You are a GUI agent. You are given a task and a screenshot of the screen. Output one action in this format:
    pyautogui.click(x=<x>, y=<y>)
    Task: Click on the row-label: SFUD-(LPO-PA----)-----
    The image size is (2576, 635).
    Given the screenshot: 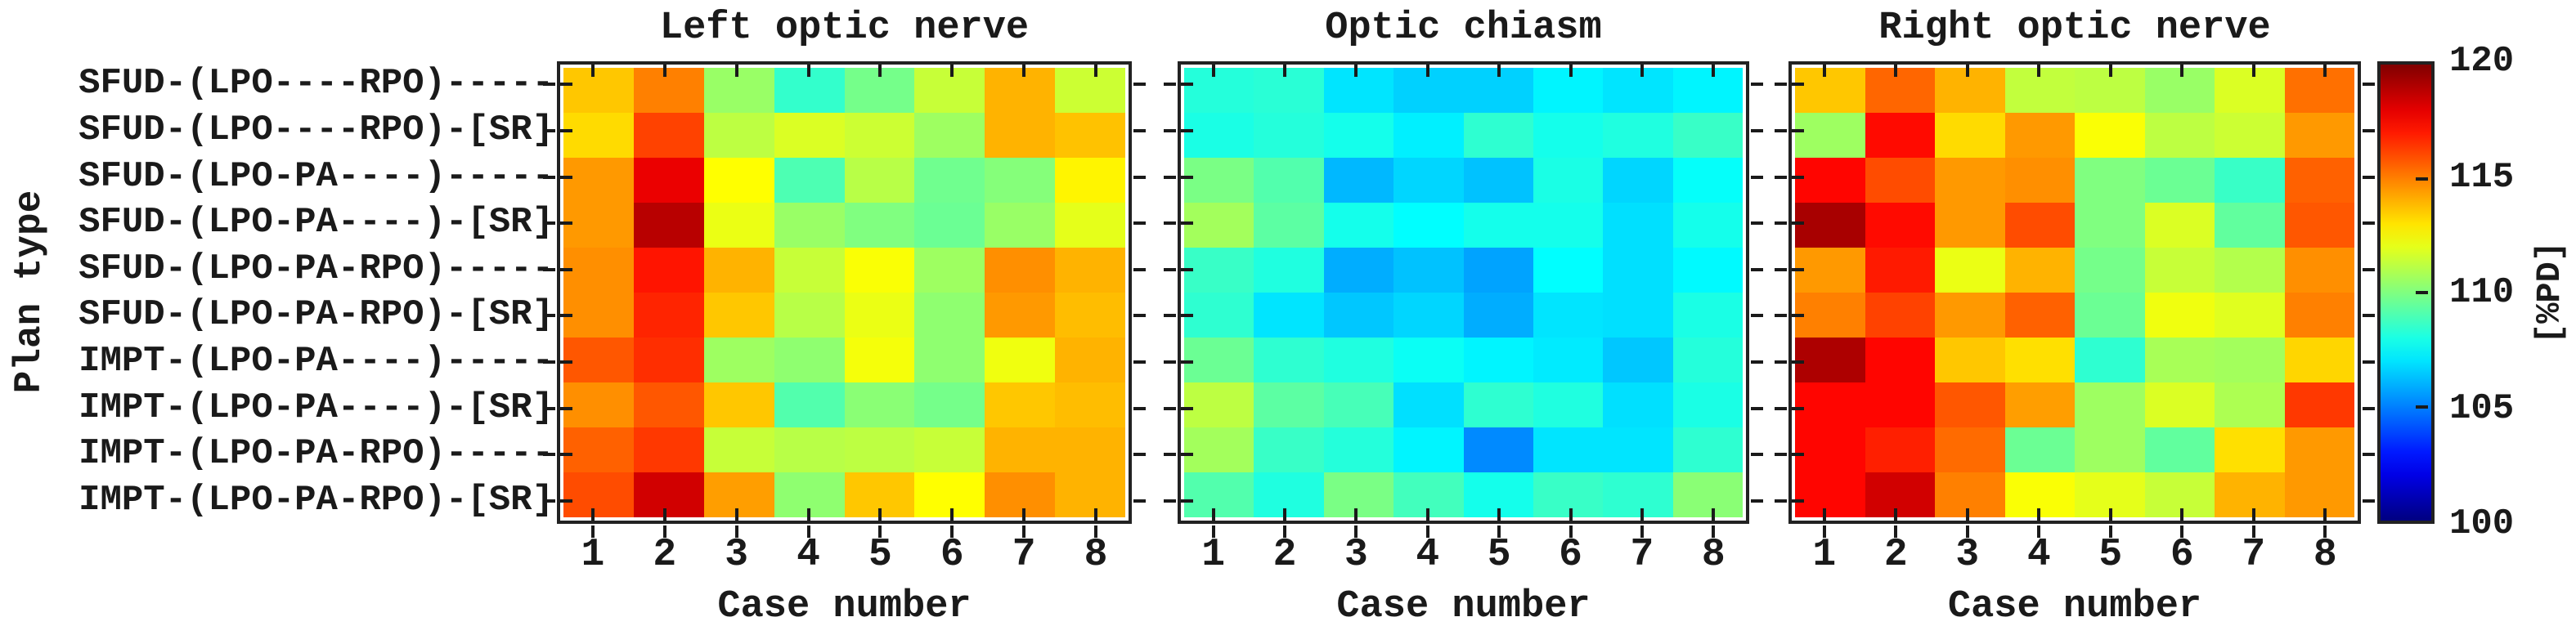 What is the action you would take?
    pyautogui.click(x=316, y=176)
    